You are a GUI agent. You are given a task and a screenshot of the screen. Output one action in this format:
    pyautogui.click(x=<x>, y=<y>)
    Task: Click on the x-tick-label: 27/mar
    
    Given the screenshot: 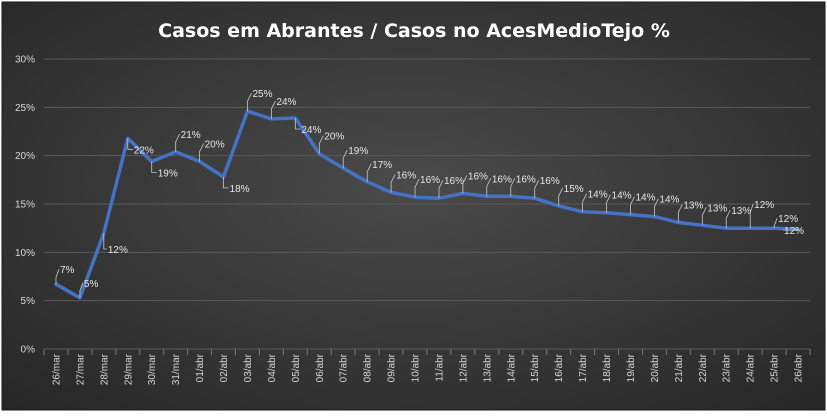 What is the action you would take?
    pyautogui.click(x=80, y=369)
    